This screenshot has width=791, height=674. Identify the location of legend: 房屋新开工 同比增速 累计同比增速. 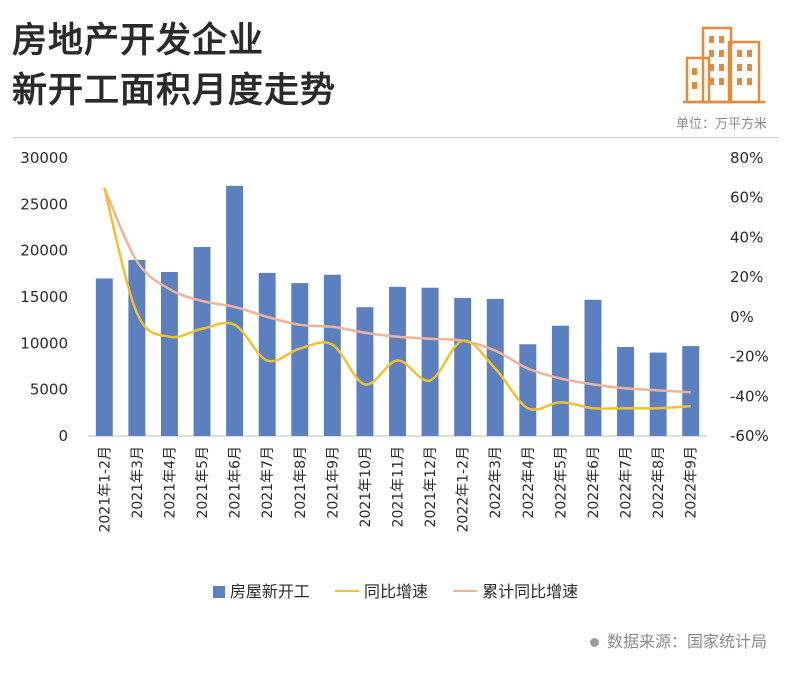
(395, 590).